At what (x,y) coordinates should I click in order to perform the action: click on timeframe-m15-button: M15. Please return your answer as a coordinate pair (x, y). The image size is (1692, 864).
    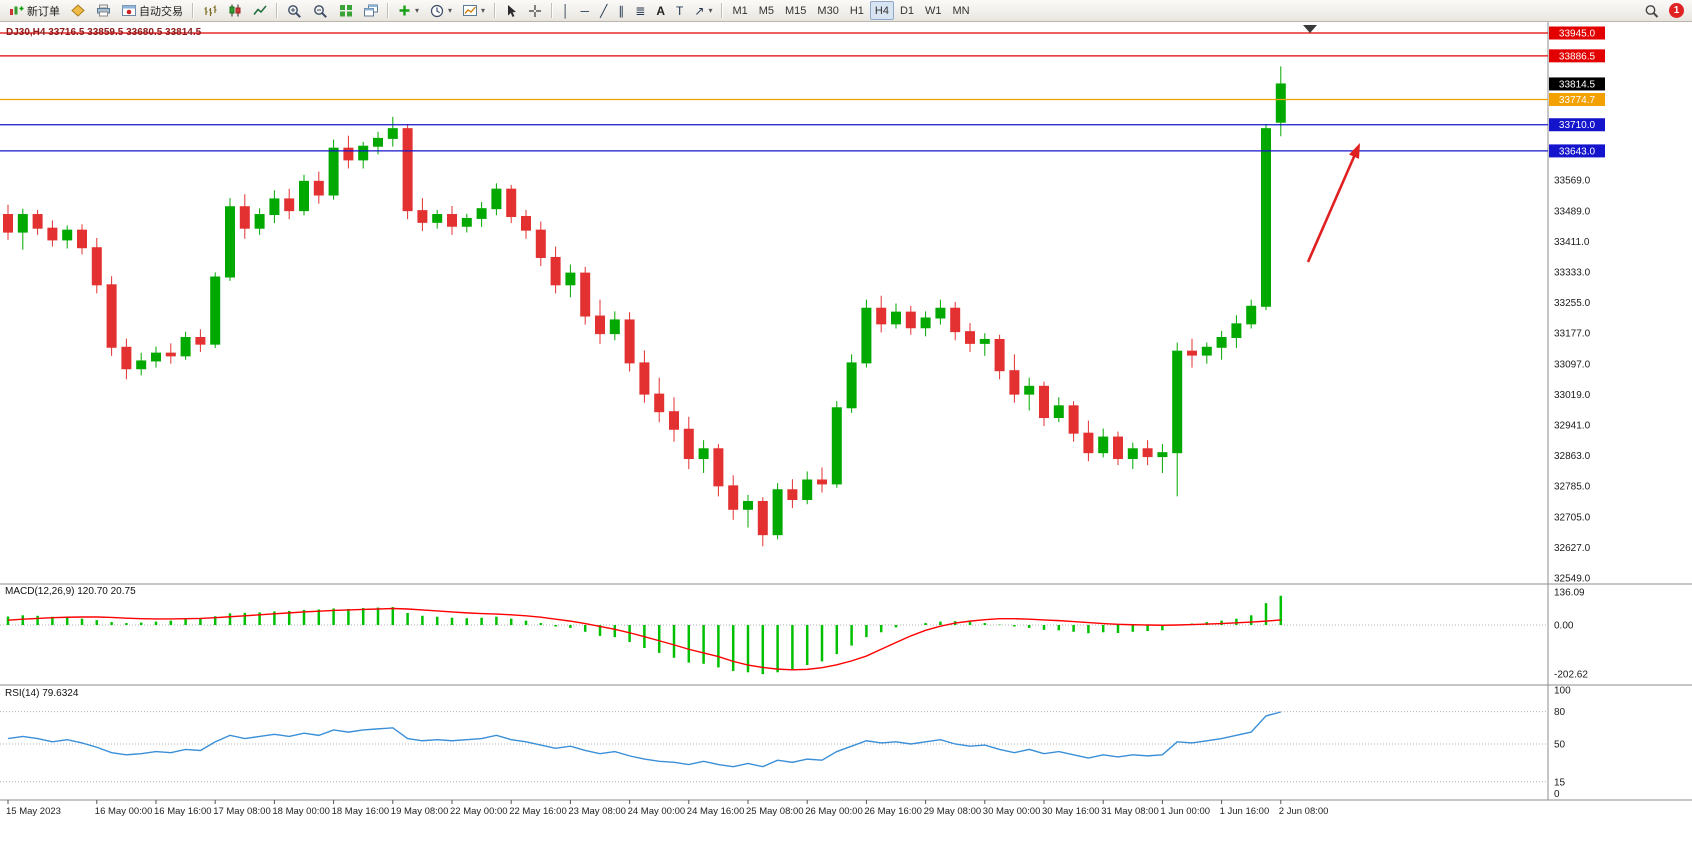
    Looking at the image, I should click on (795, 10).